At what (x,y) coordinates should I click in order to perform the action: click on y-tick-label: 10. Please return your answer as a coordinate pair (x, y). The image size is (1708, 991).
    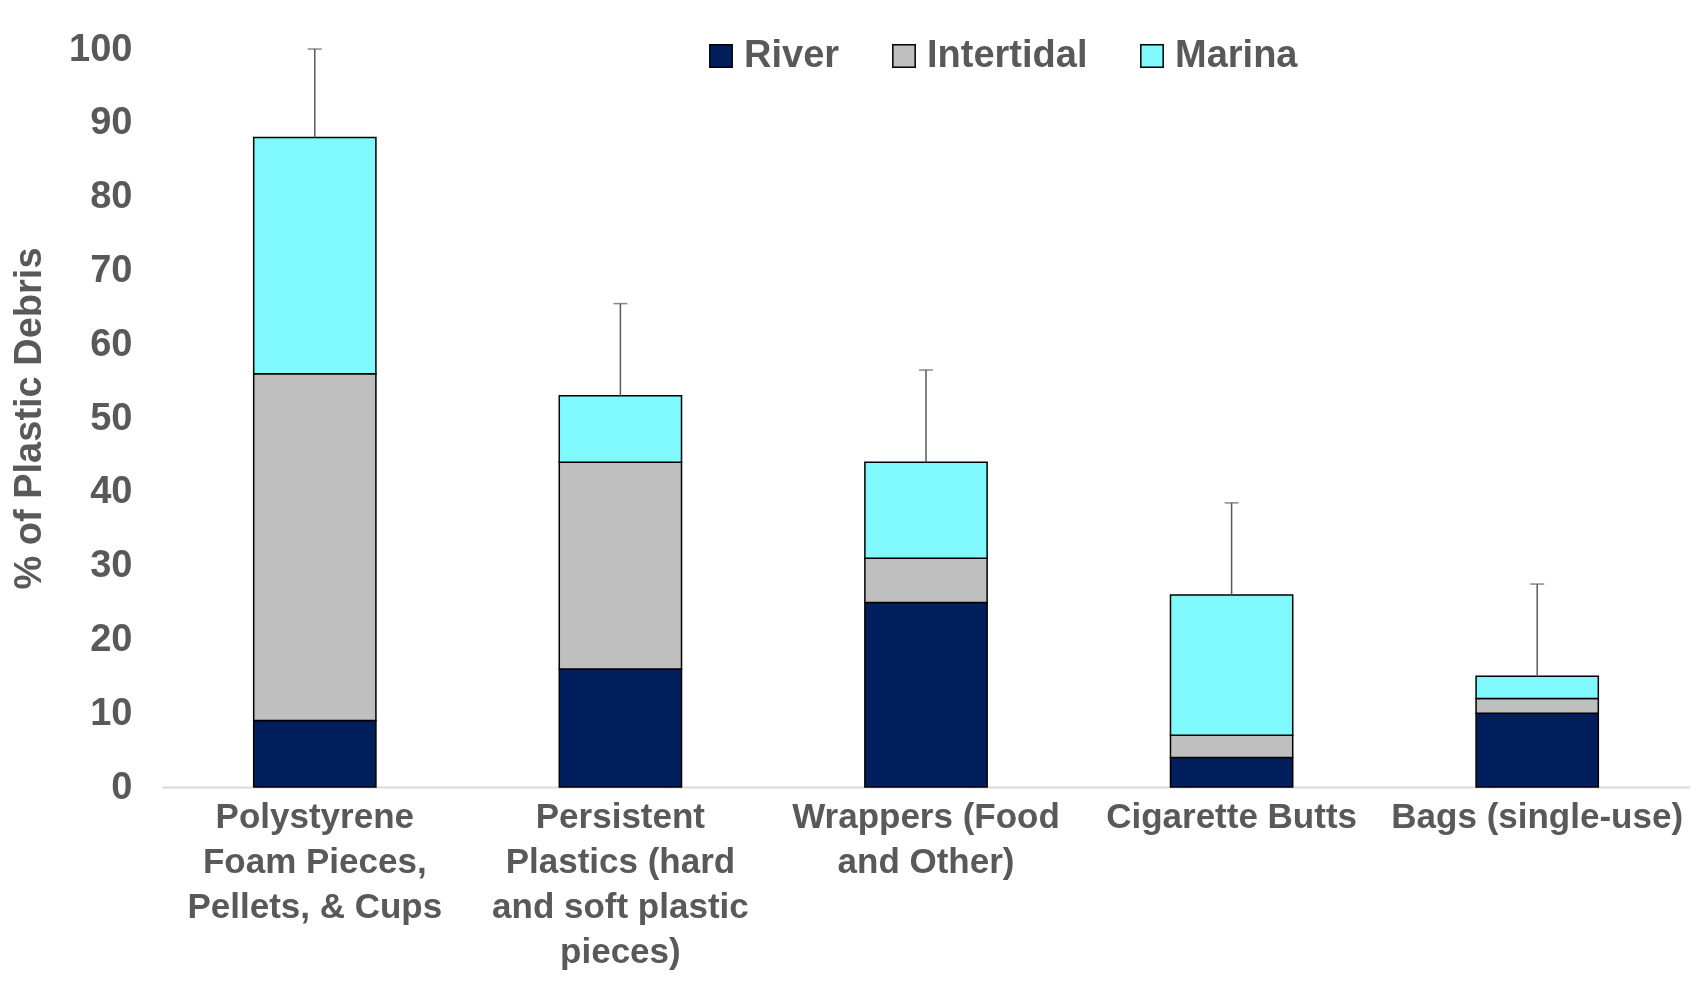
    Looking at the image, I should click on (111, 711).